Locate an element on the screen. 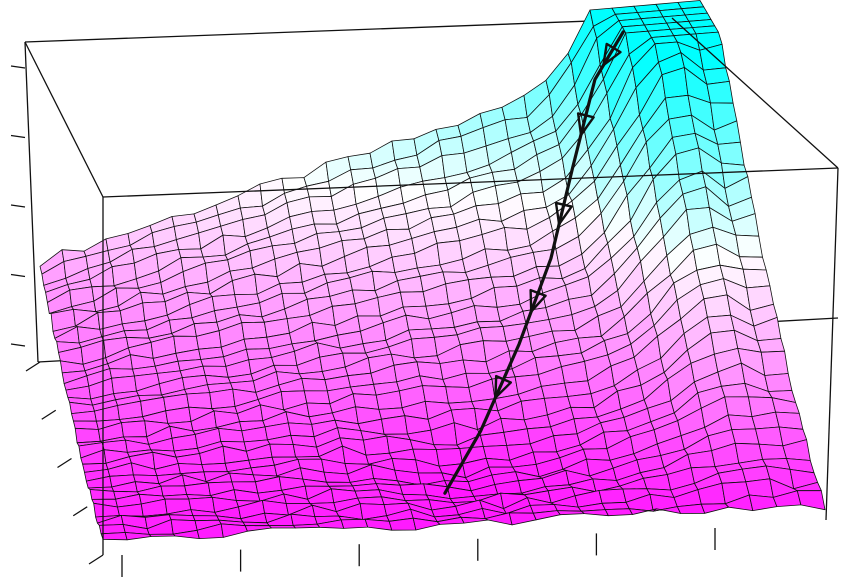 The width and height of the screenshot is (850, 587). box-edge-back-left is located at coordinates (31, 202).